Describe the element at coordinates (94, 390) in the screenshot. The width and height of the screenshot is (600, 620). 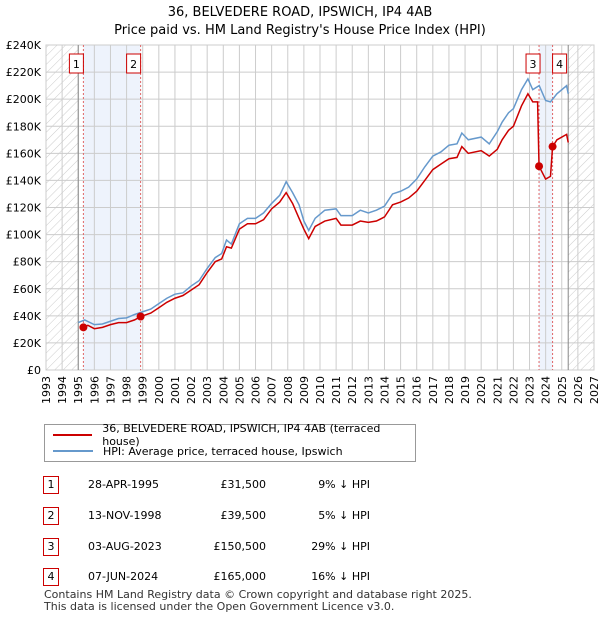
I see `x-tick-label: 1996` at that location.